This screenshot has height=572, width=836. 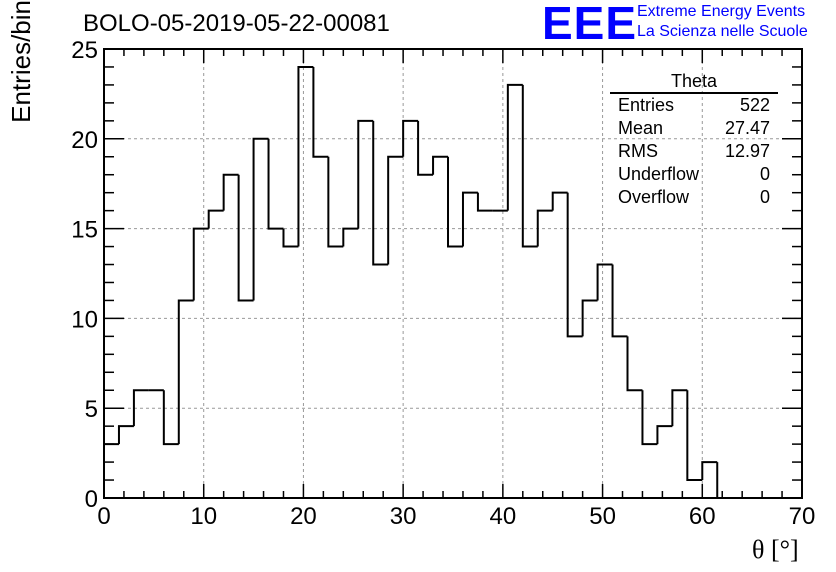 I want to click on stats-label: RMS, so click(x=638, y=151).